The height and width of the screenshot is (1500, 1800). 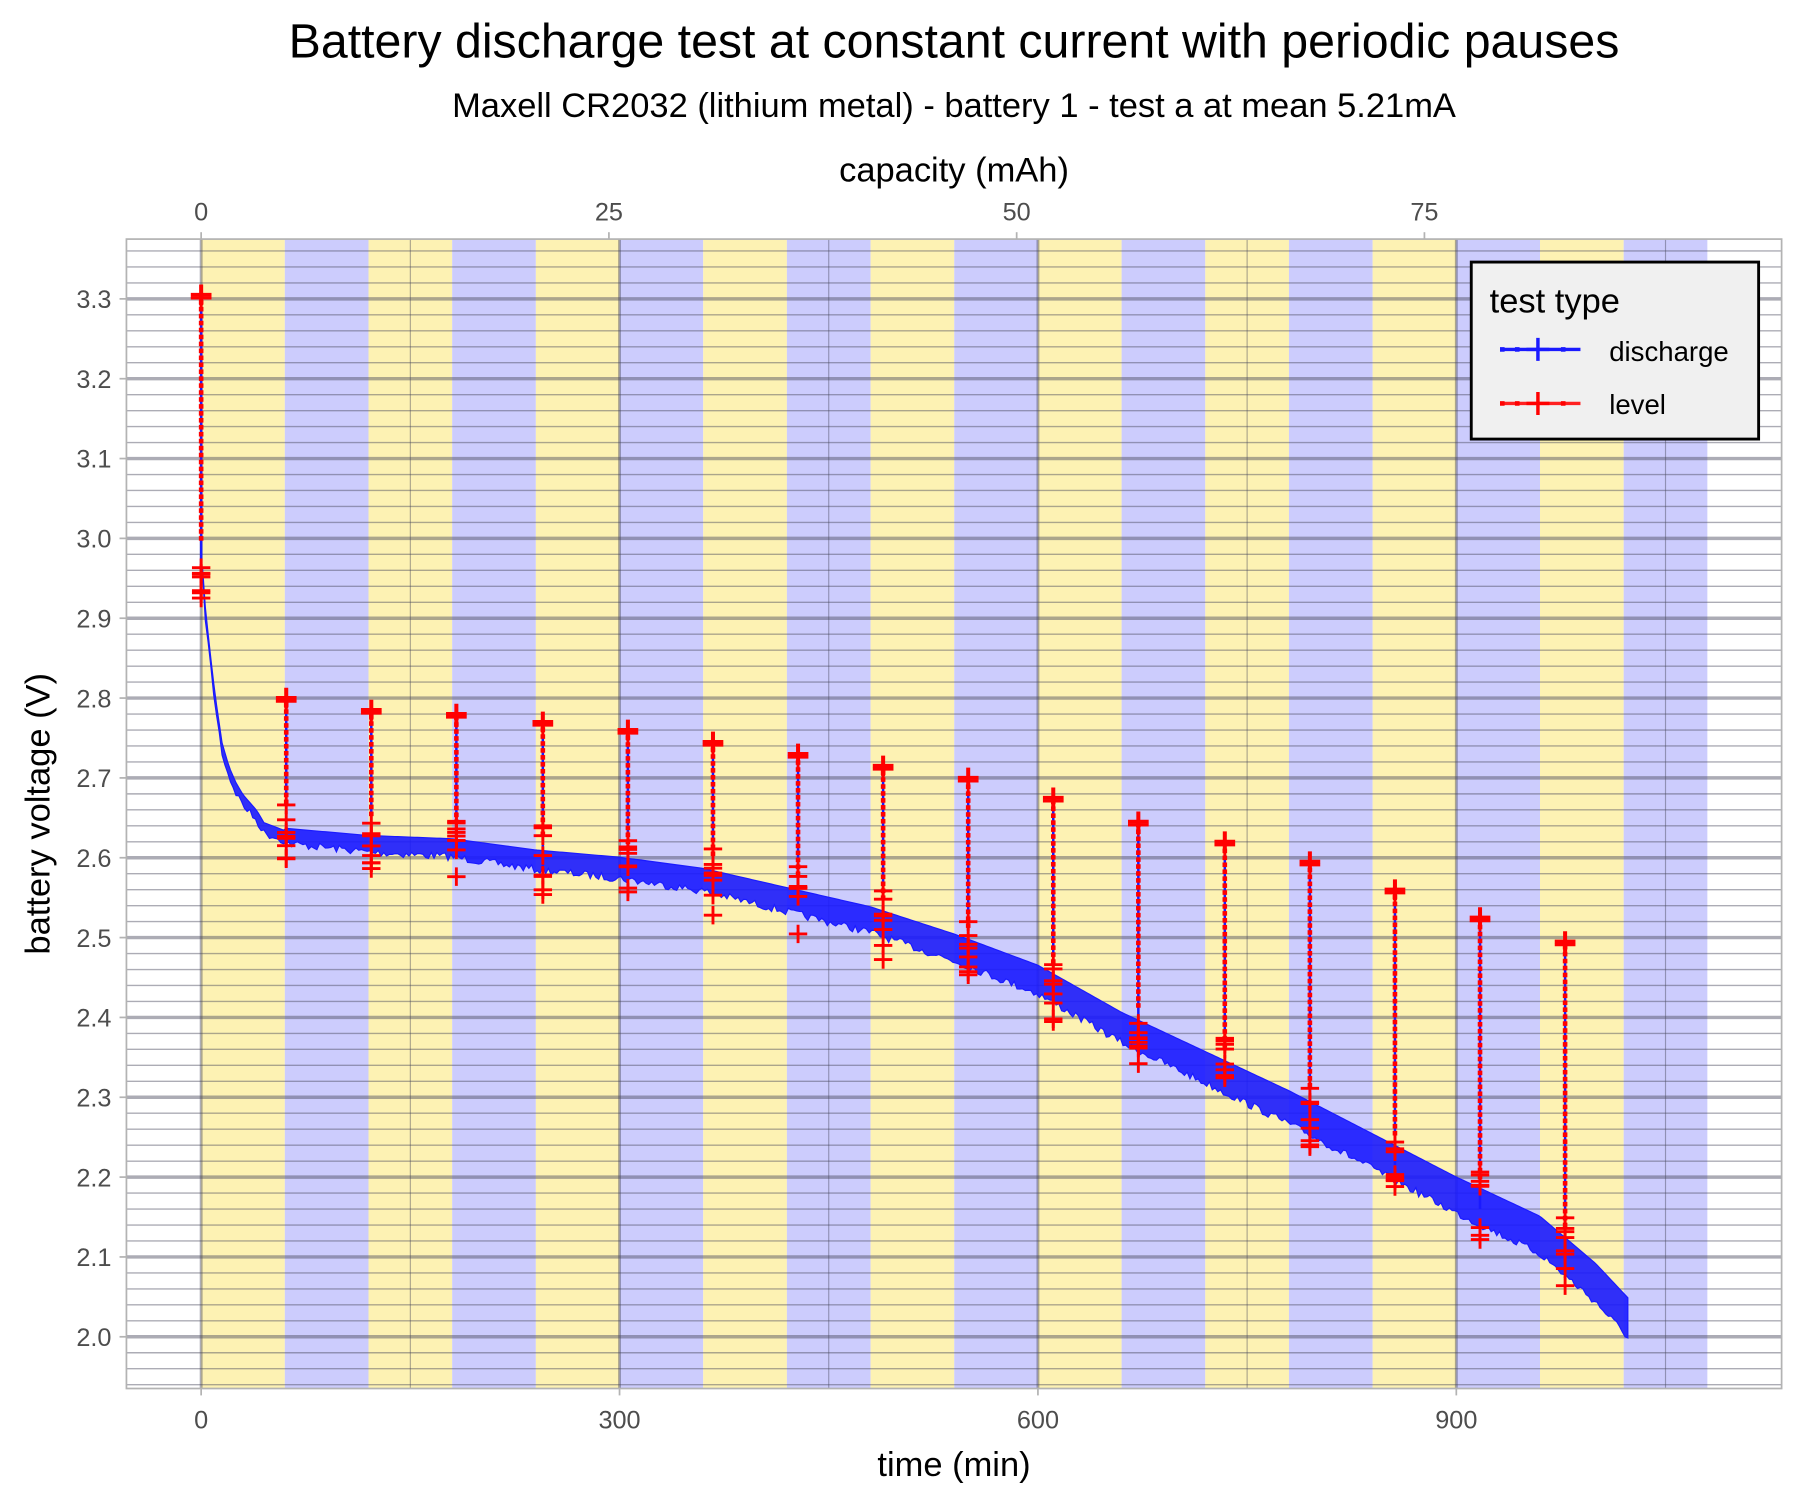 I want to click on x-tick-label: 0, so click(x=201, y=1421).